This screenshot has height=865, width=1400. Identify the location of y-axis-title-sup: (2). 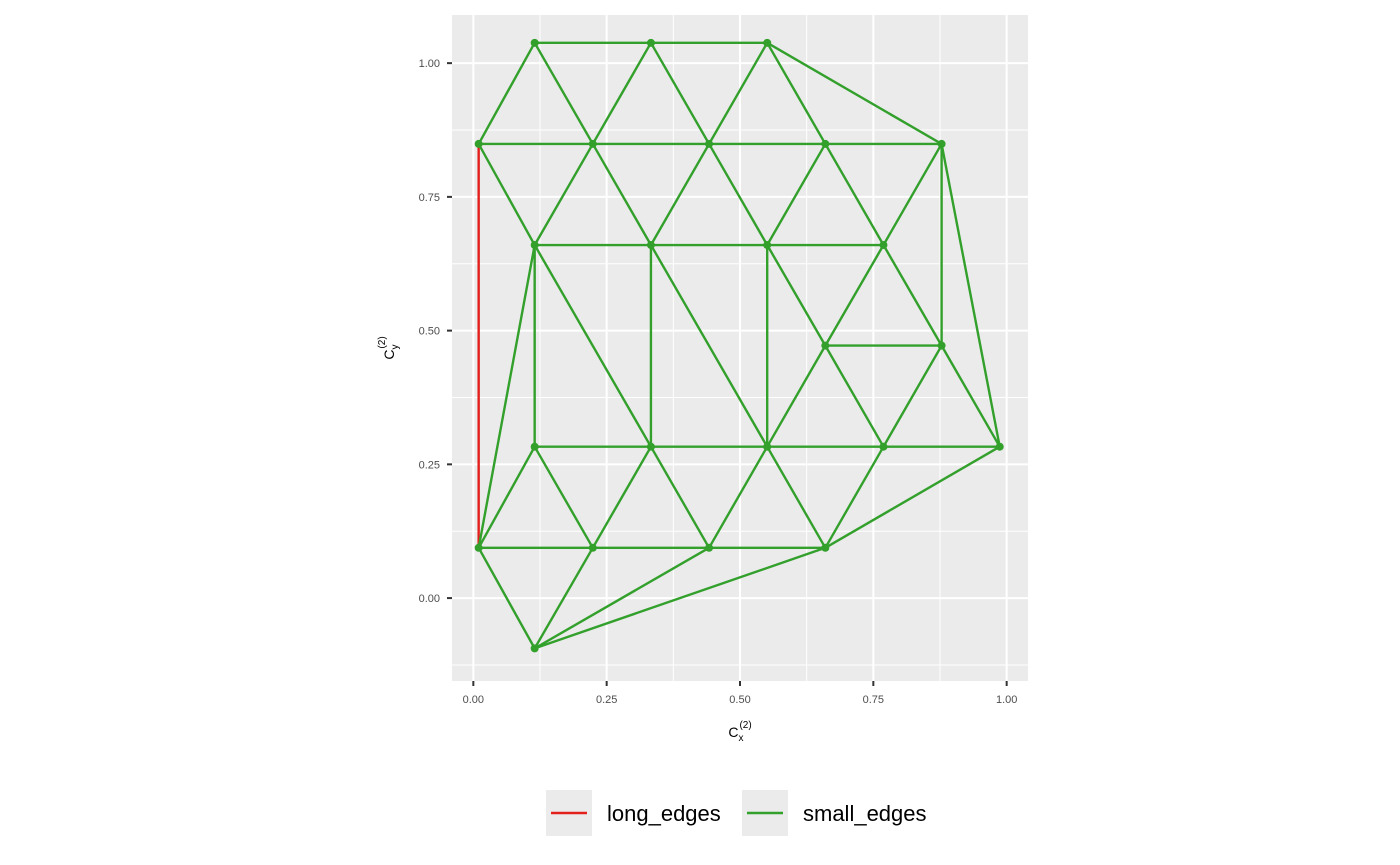
(382, 342).